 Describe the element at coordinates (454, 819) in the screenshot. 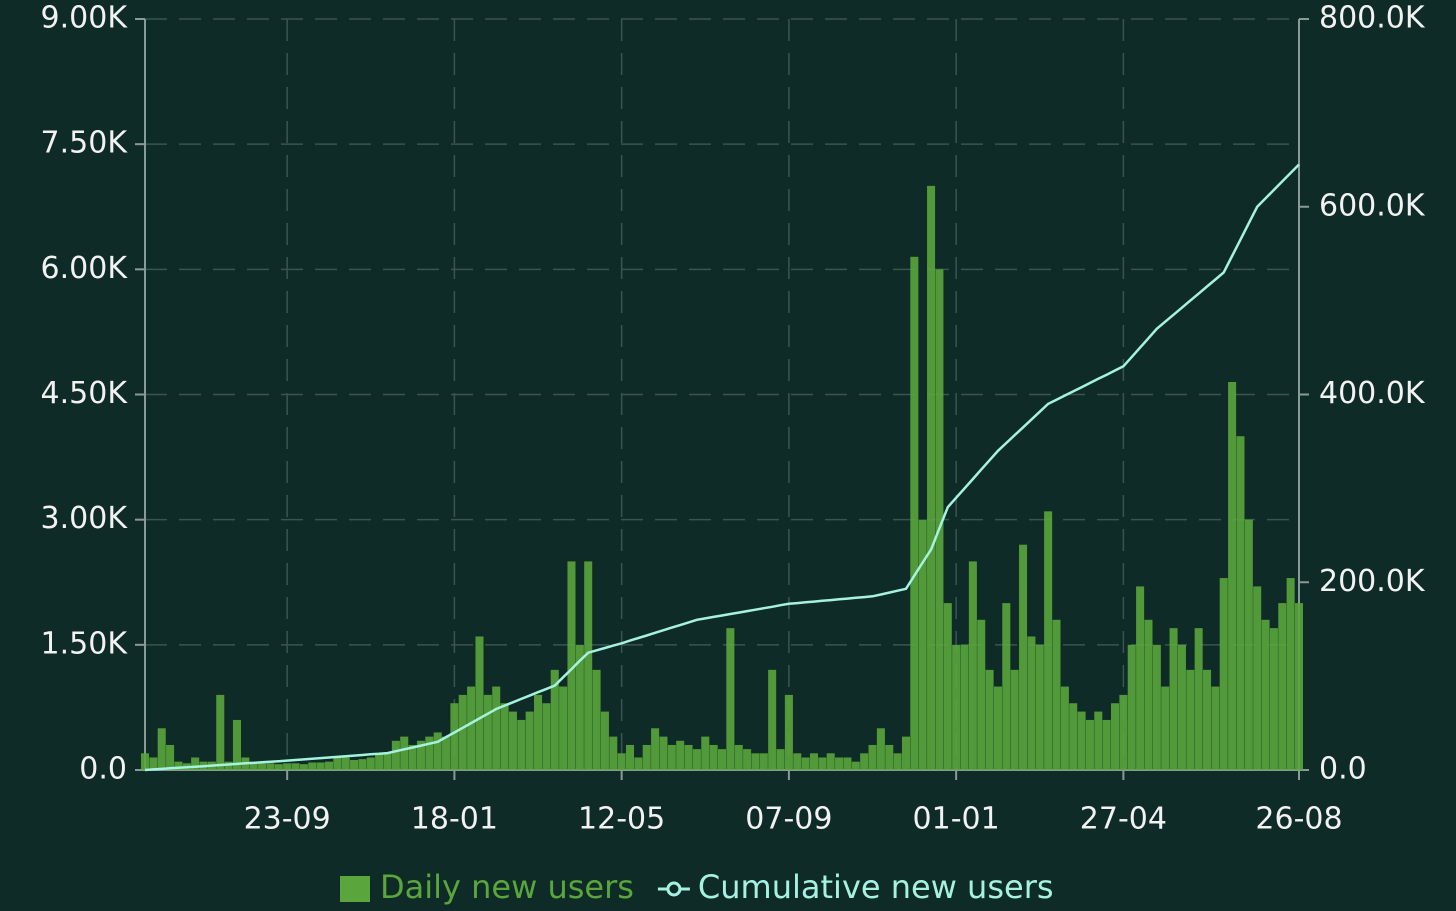

I see `x-tick-label: 18-01` at that location.